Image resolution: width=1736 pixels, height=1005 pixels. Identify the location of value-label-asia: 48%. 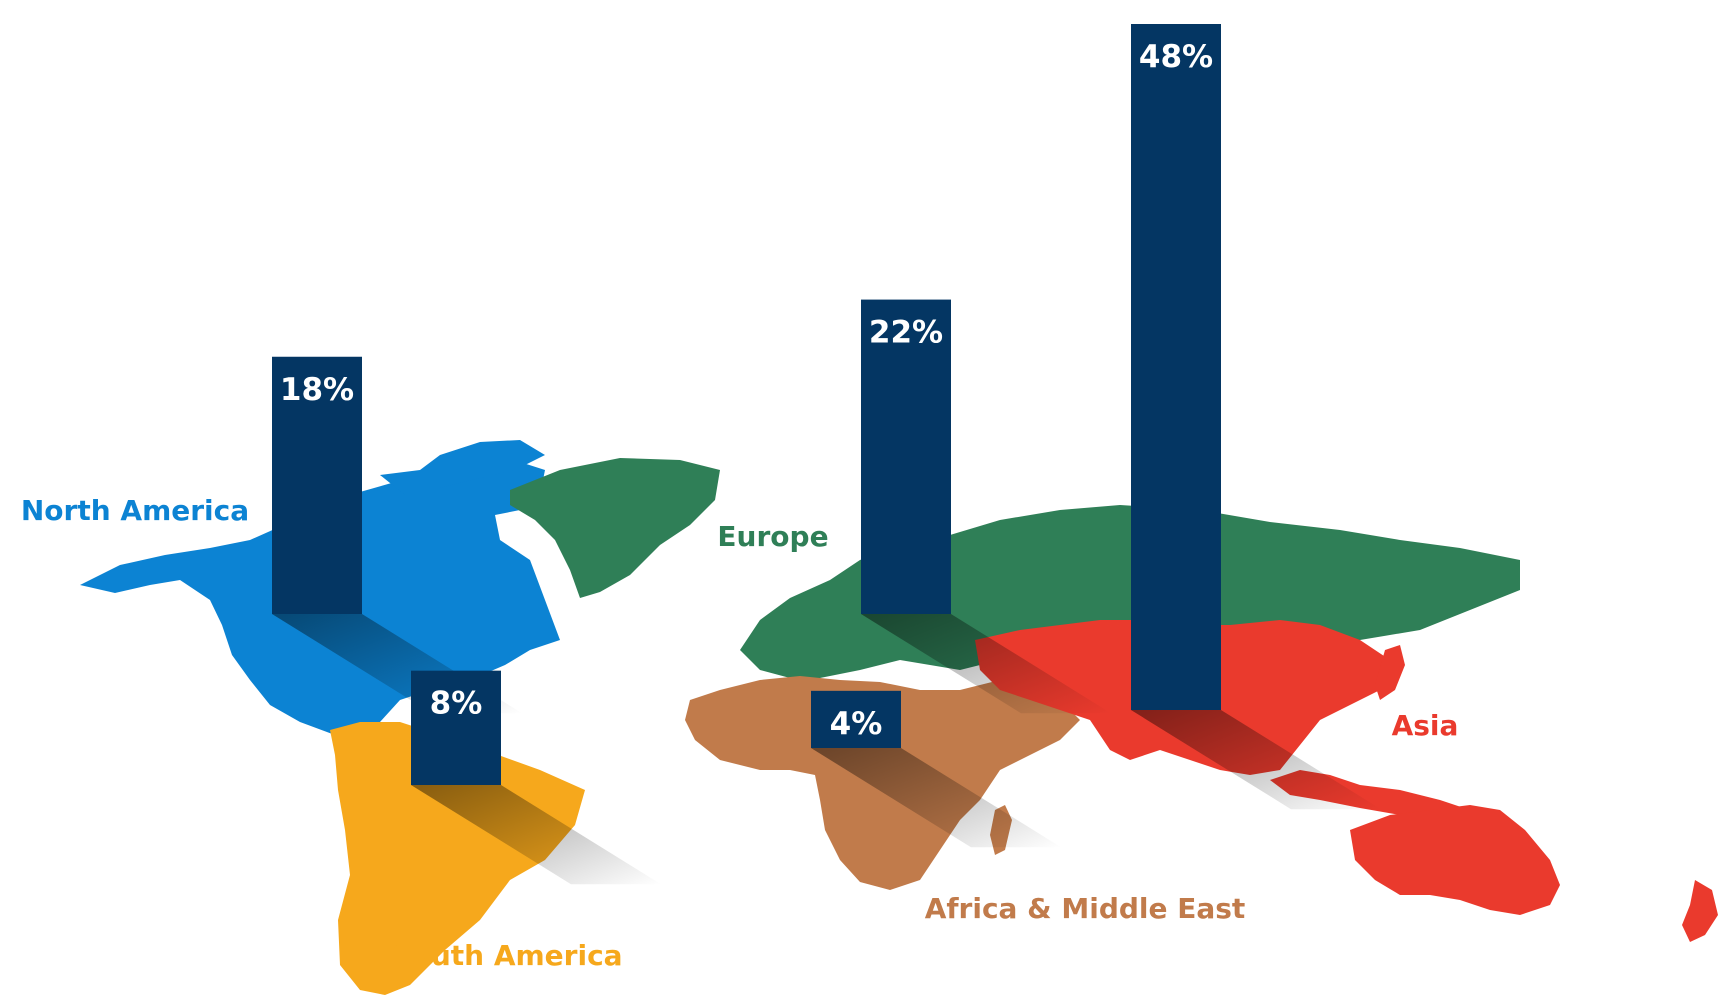
(1176, 57).